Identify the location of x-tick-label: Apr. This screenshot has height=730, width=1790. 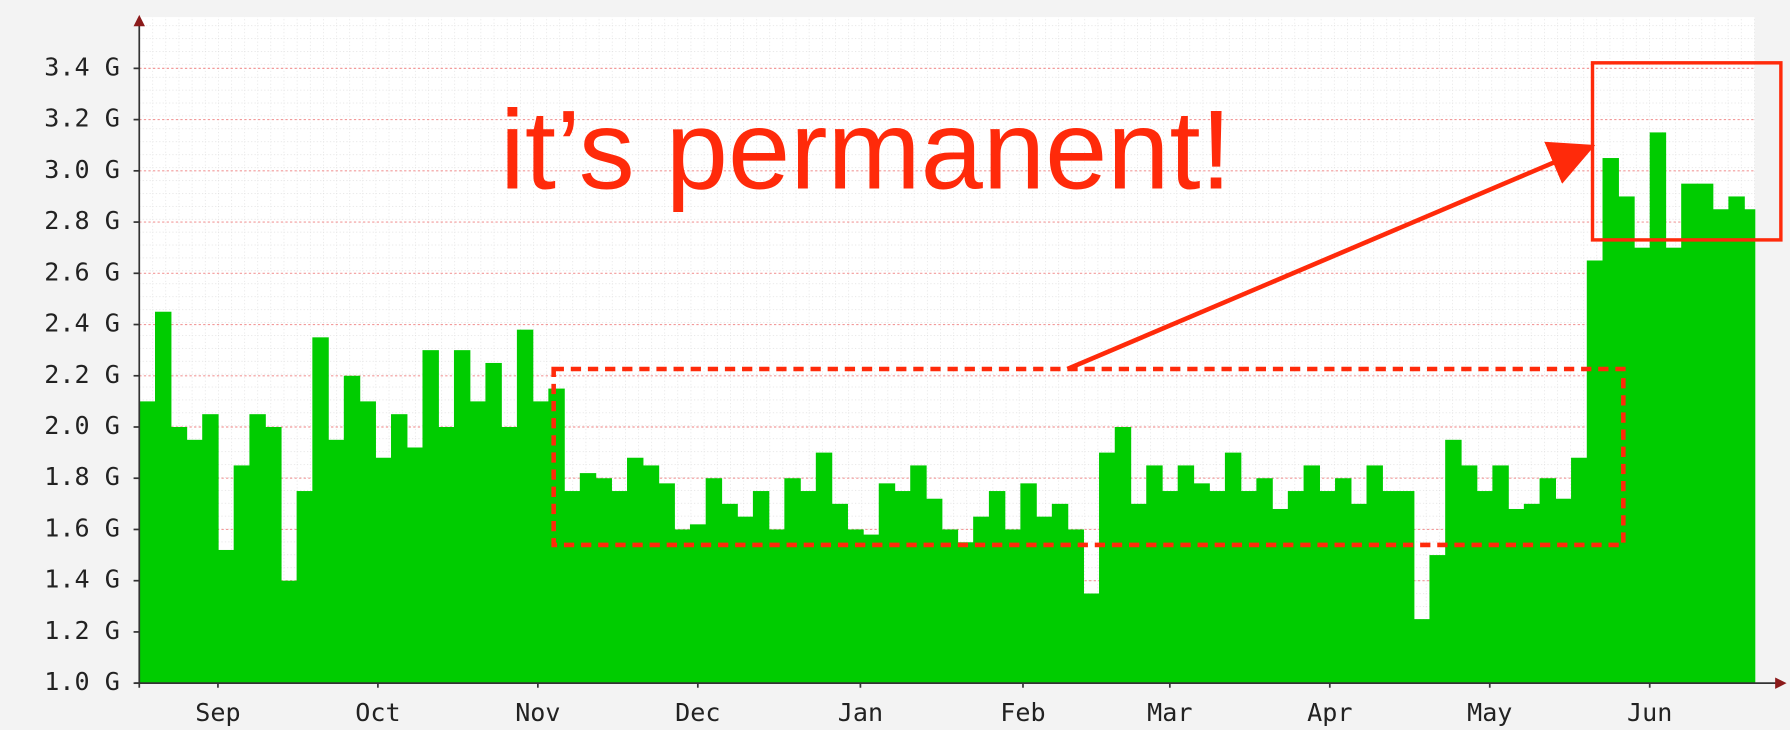
(1329, 712).